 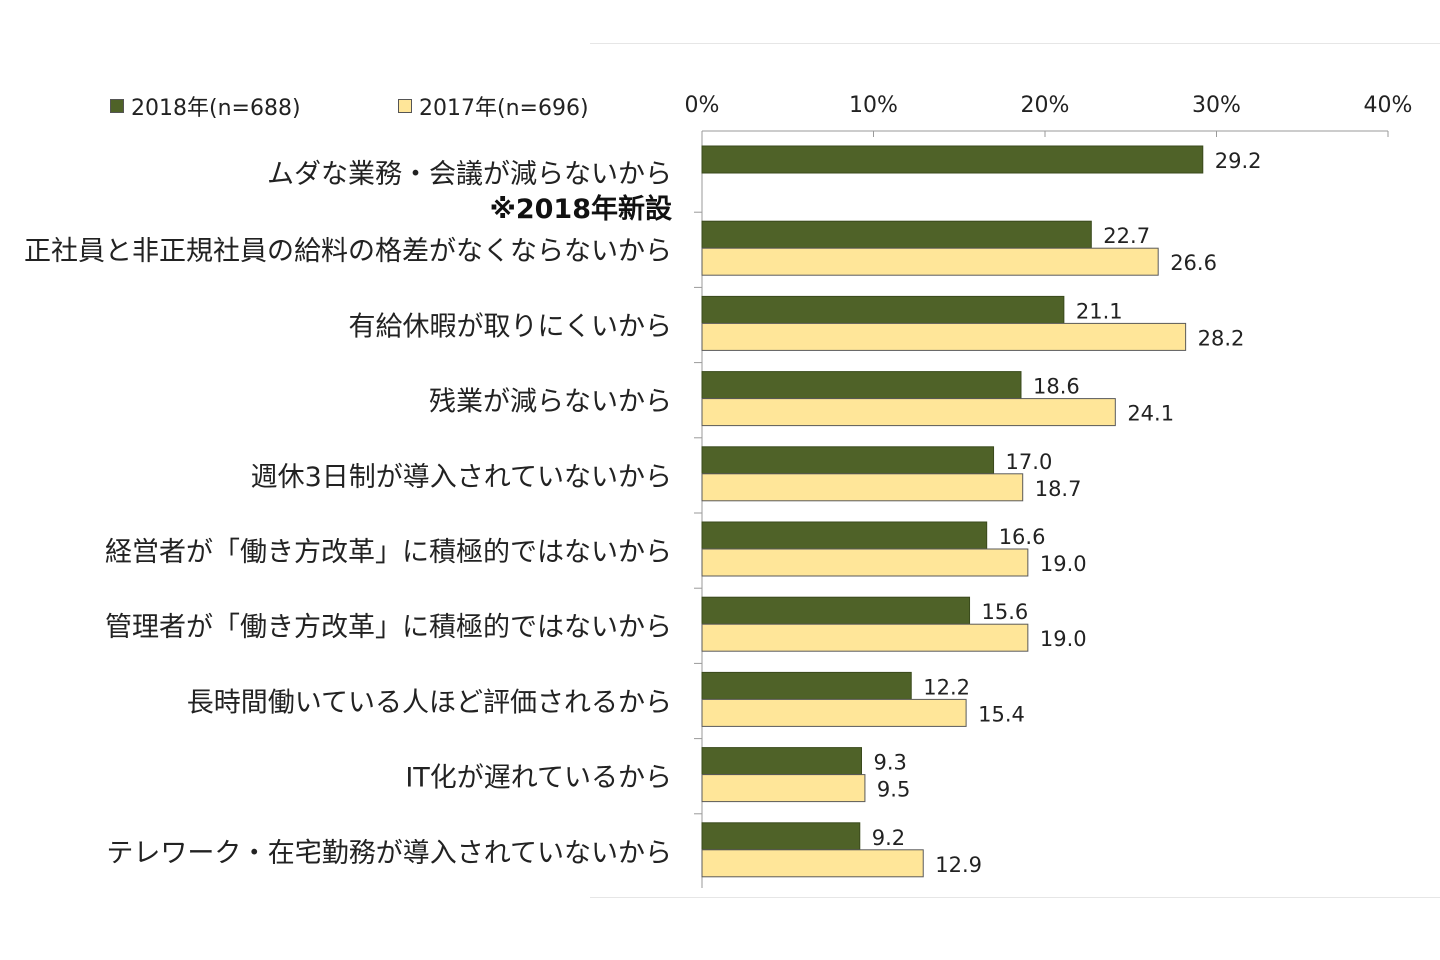 What do you see at coordinates (1001, 714) in the screenshot?
I see `value-label-2017: 15.4` at bounding box center [1001, 714].